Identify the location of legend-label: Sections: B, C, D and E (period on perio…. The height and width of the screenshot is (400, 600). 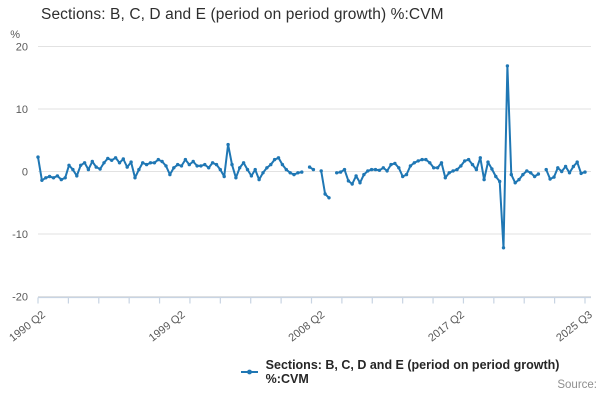
(412, 372).